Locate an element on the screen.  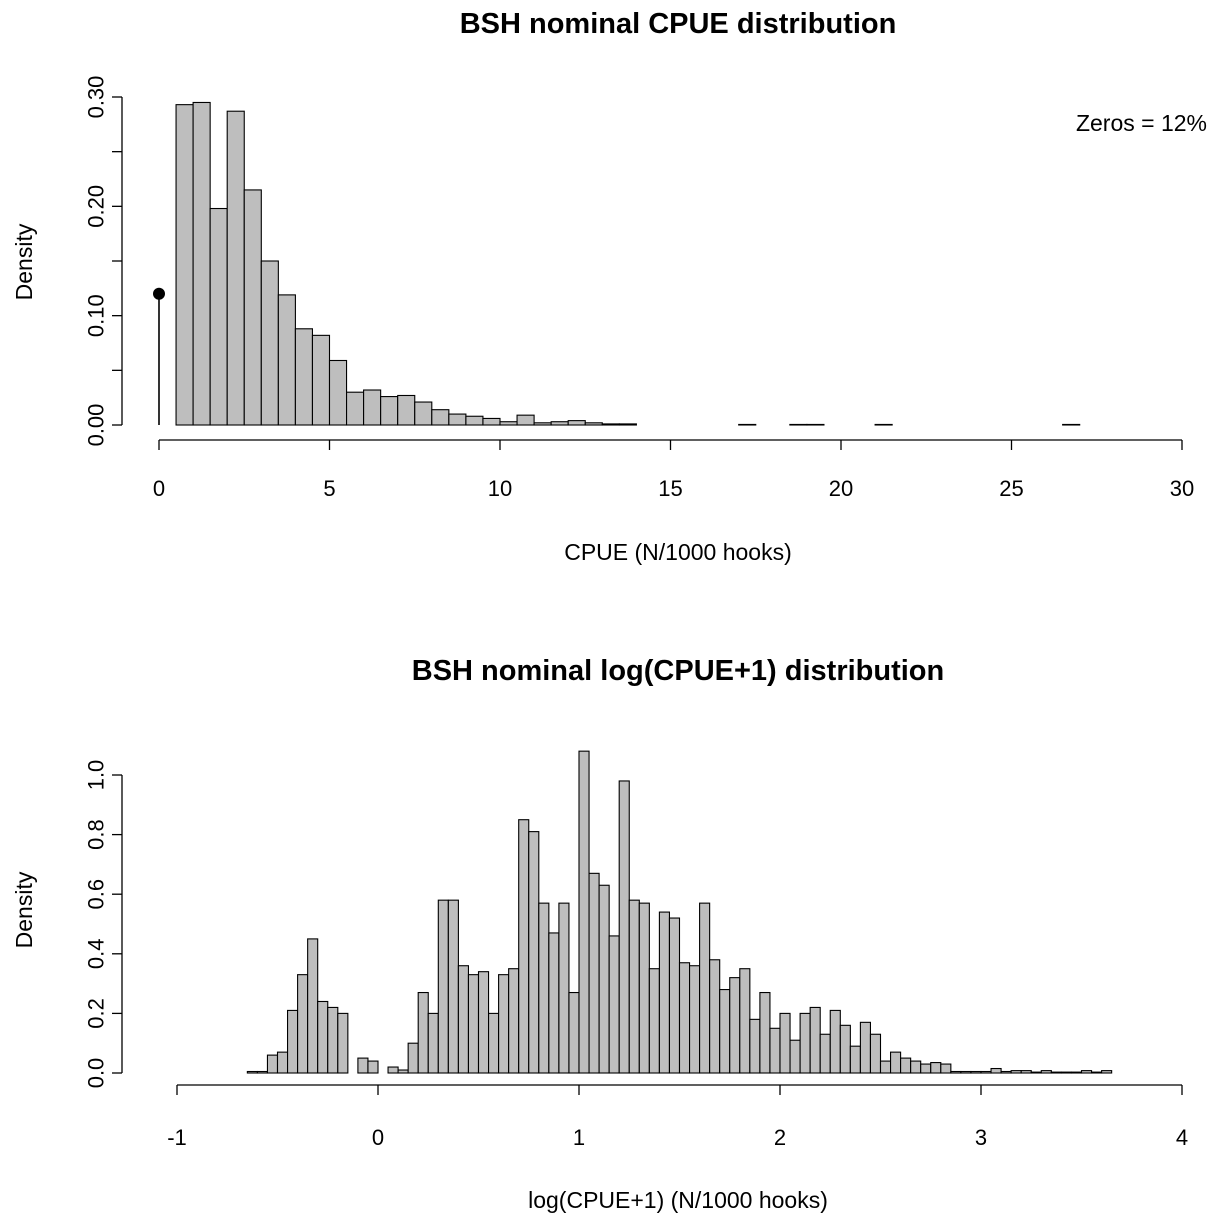
chart-title: BSH nominal CPUE distribution is located at coordinates (678, 24).